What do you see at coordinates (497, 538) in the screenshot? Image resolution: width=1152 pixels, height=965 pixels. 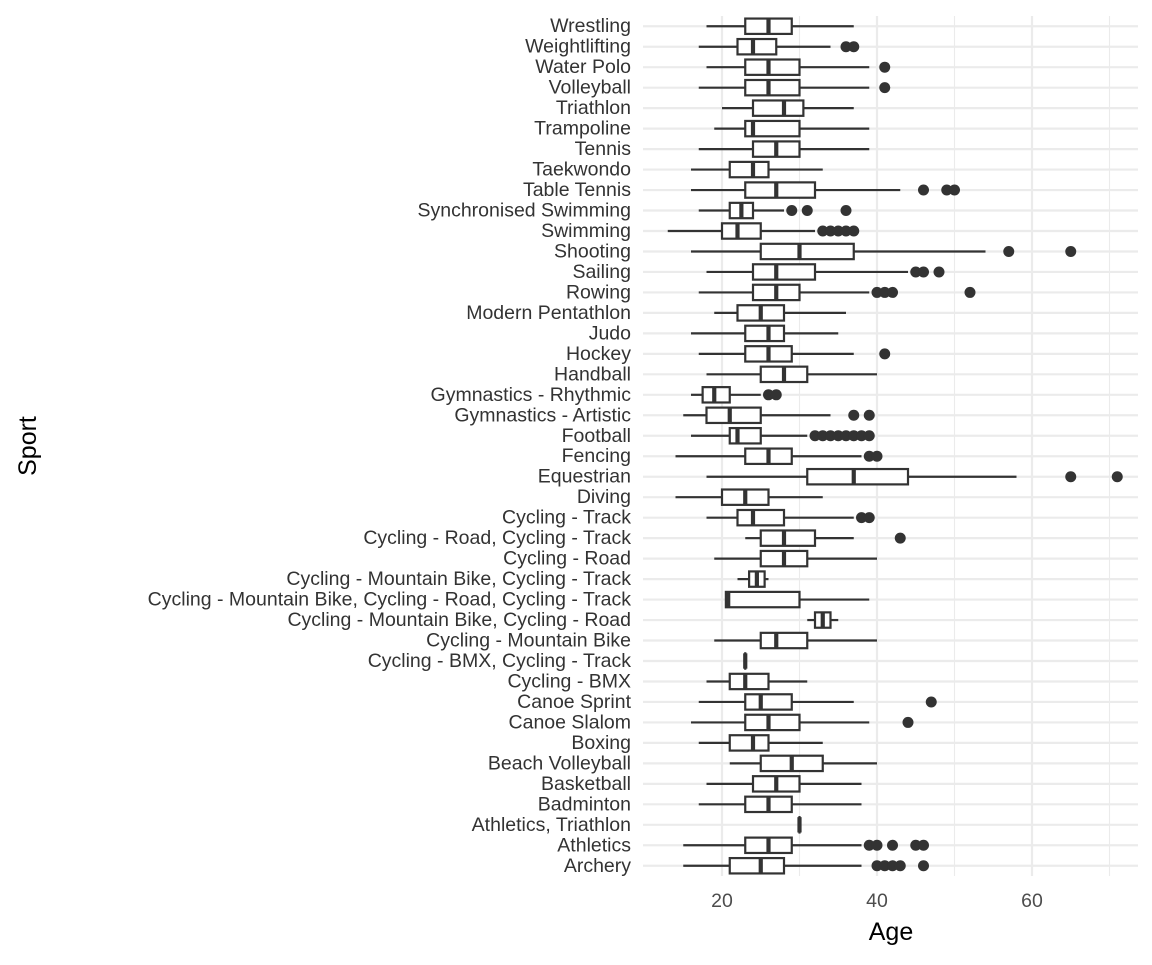 I see `category-label: Cycling - Road, Cycling - Track` at bounding box center [497, 538].